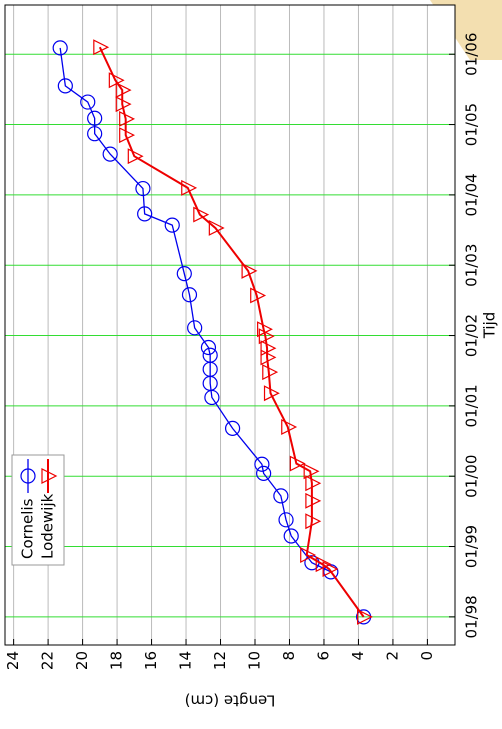 The width and height of the screenshot is (502, 729). What do you see at coordinates (472, 616) in the screenshot?
I see `x-tick-label: 01/98` at bounding box center [472, 616].